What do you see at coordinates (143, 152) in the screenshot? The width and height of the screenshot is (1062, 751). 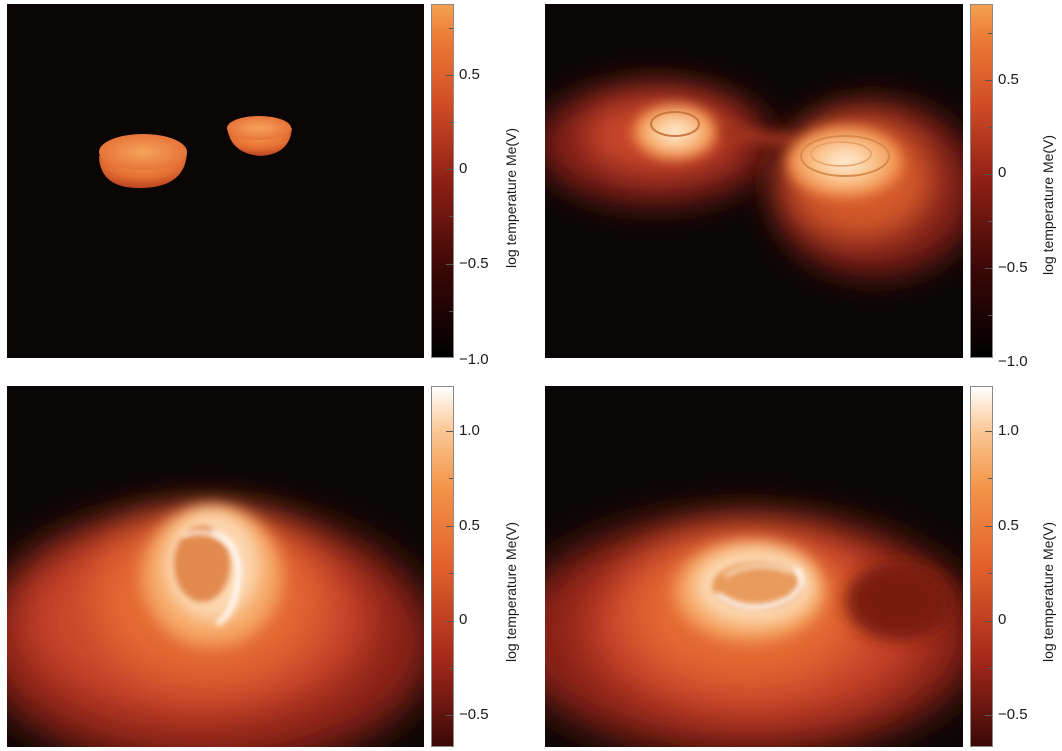 I see `droplet-left-rim` at bounding box center [143, 152].